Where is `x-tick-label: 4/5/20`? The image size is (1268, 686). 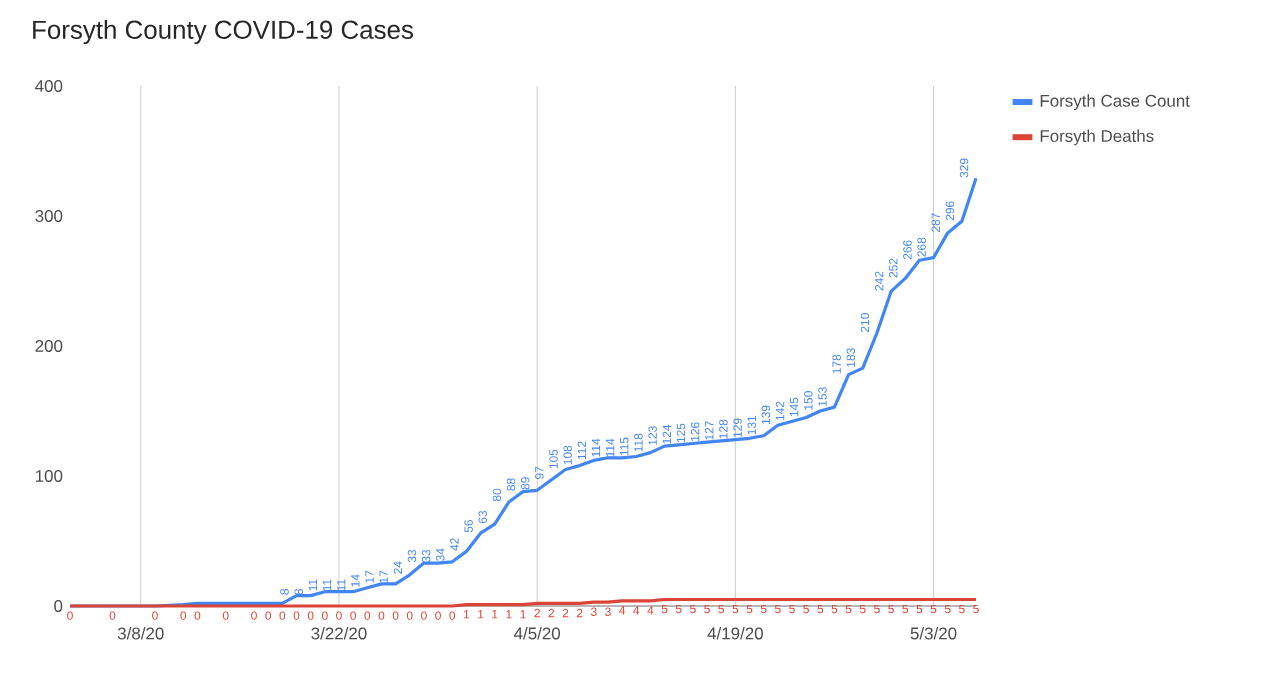 x-tick-label: 4/5/20 is located at coordinates (537, 633).